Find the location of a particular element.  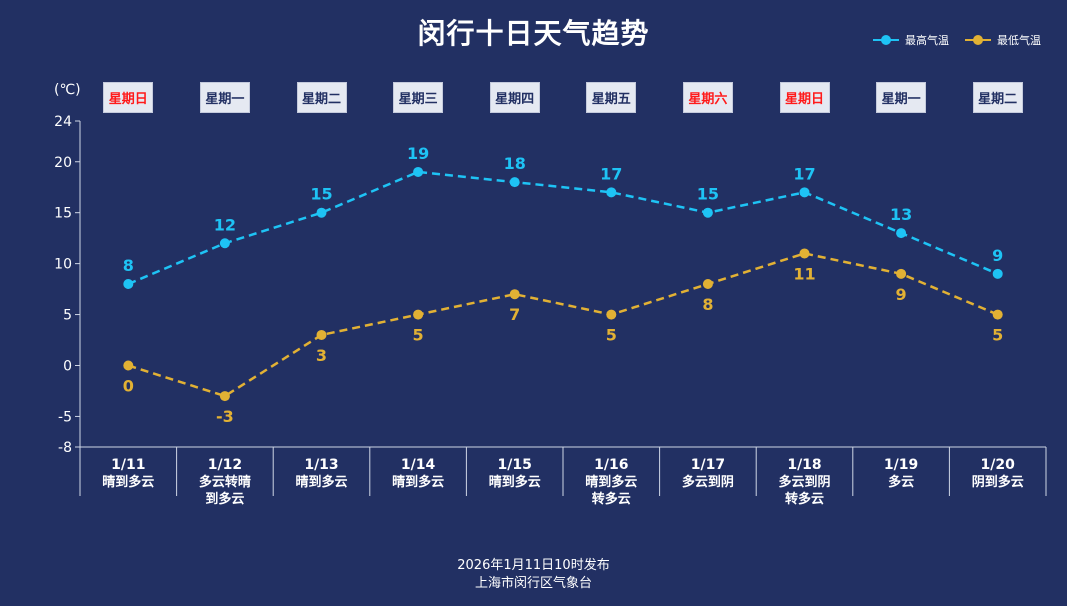

high-temp-label: 19 is located at coordinates (418, 153).